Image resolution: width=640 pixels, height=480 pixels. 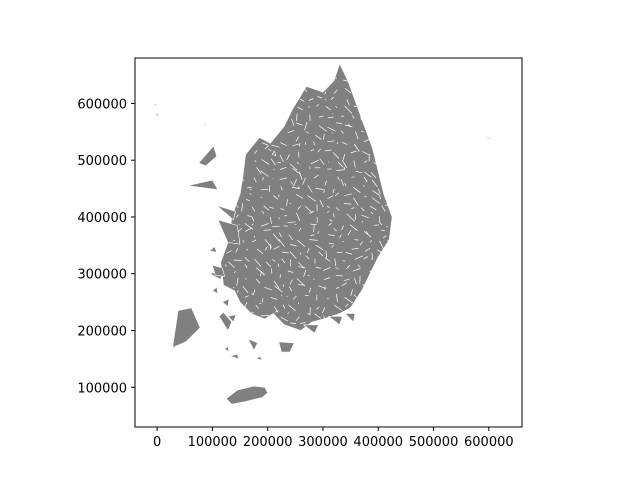 I want to click on y-tick-label: 200000, so click(x=102, y=331).